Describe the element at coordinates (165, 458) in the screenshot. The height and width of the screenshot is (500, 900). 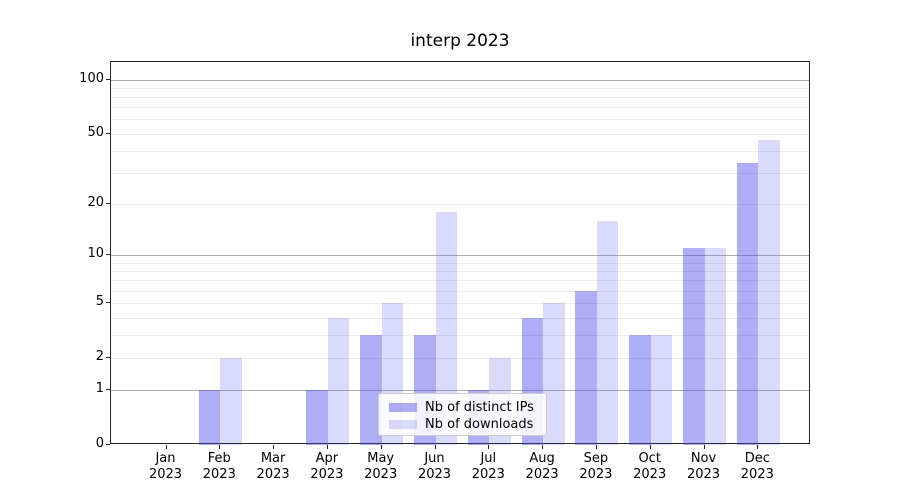
I see `x-tick-month: Jan` at that location.